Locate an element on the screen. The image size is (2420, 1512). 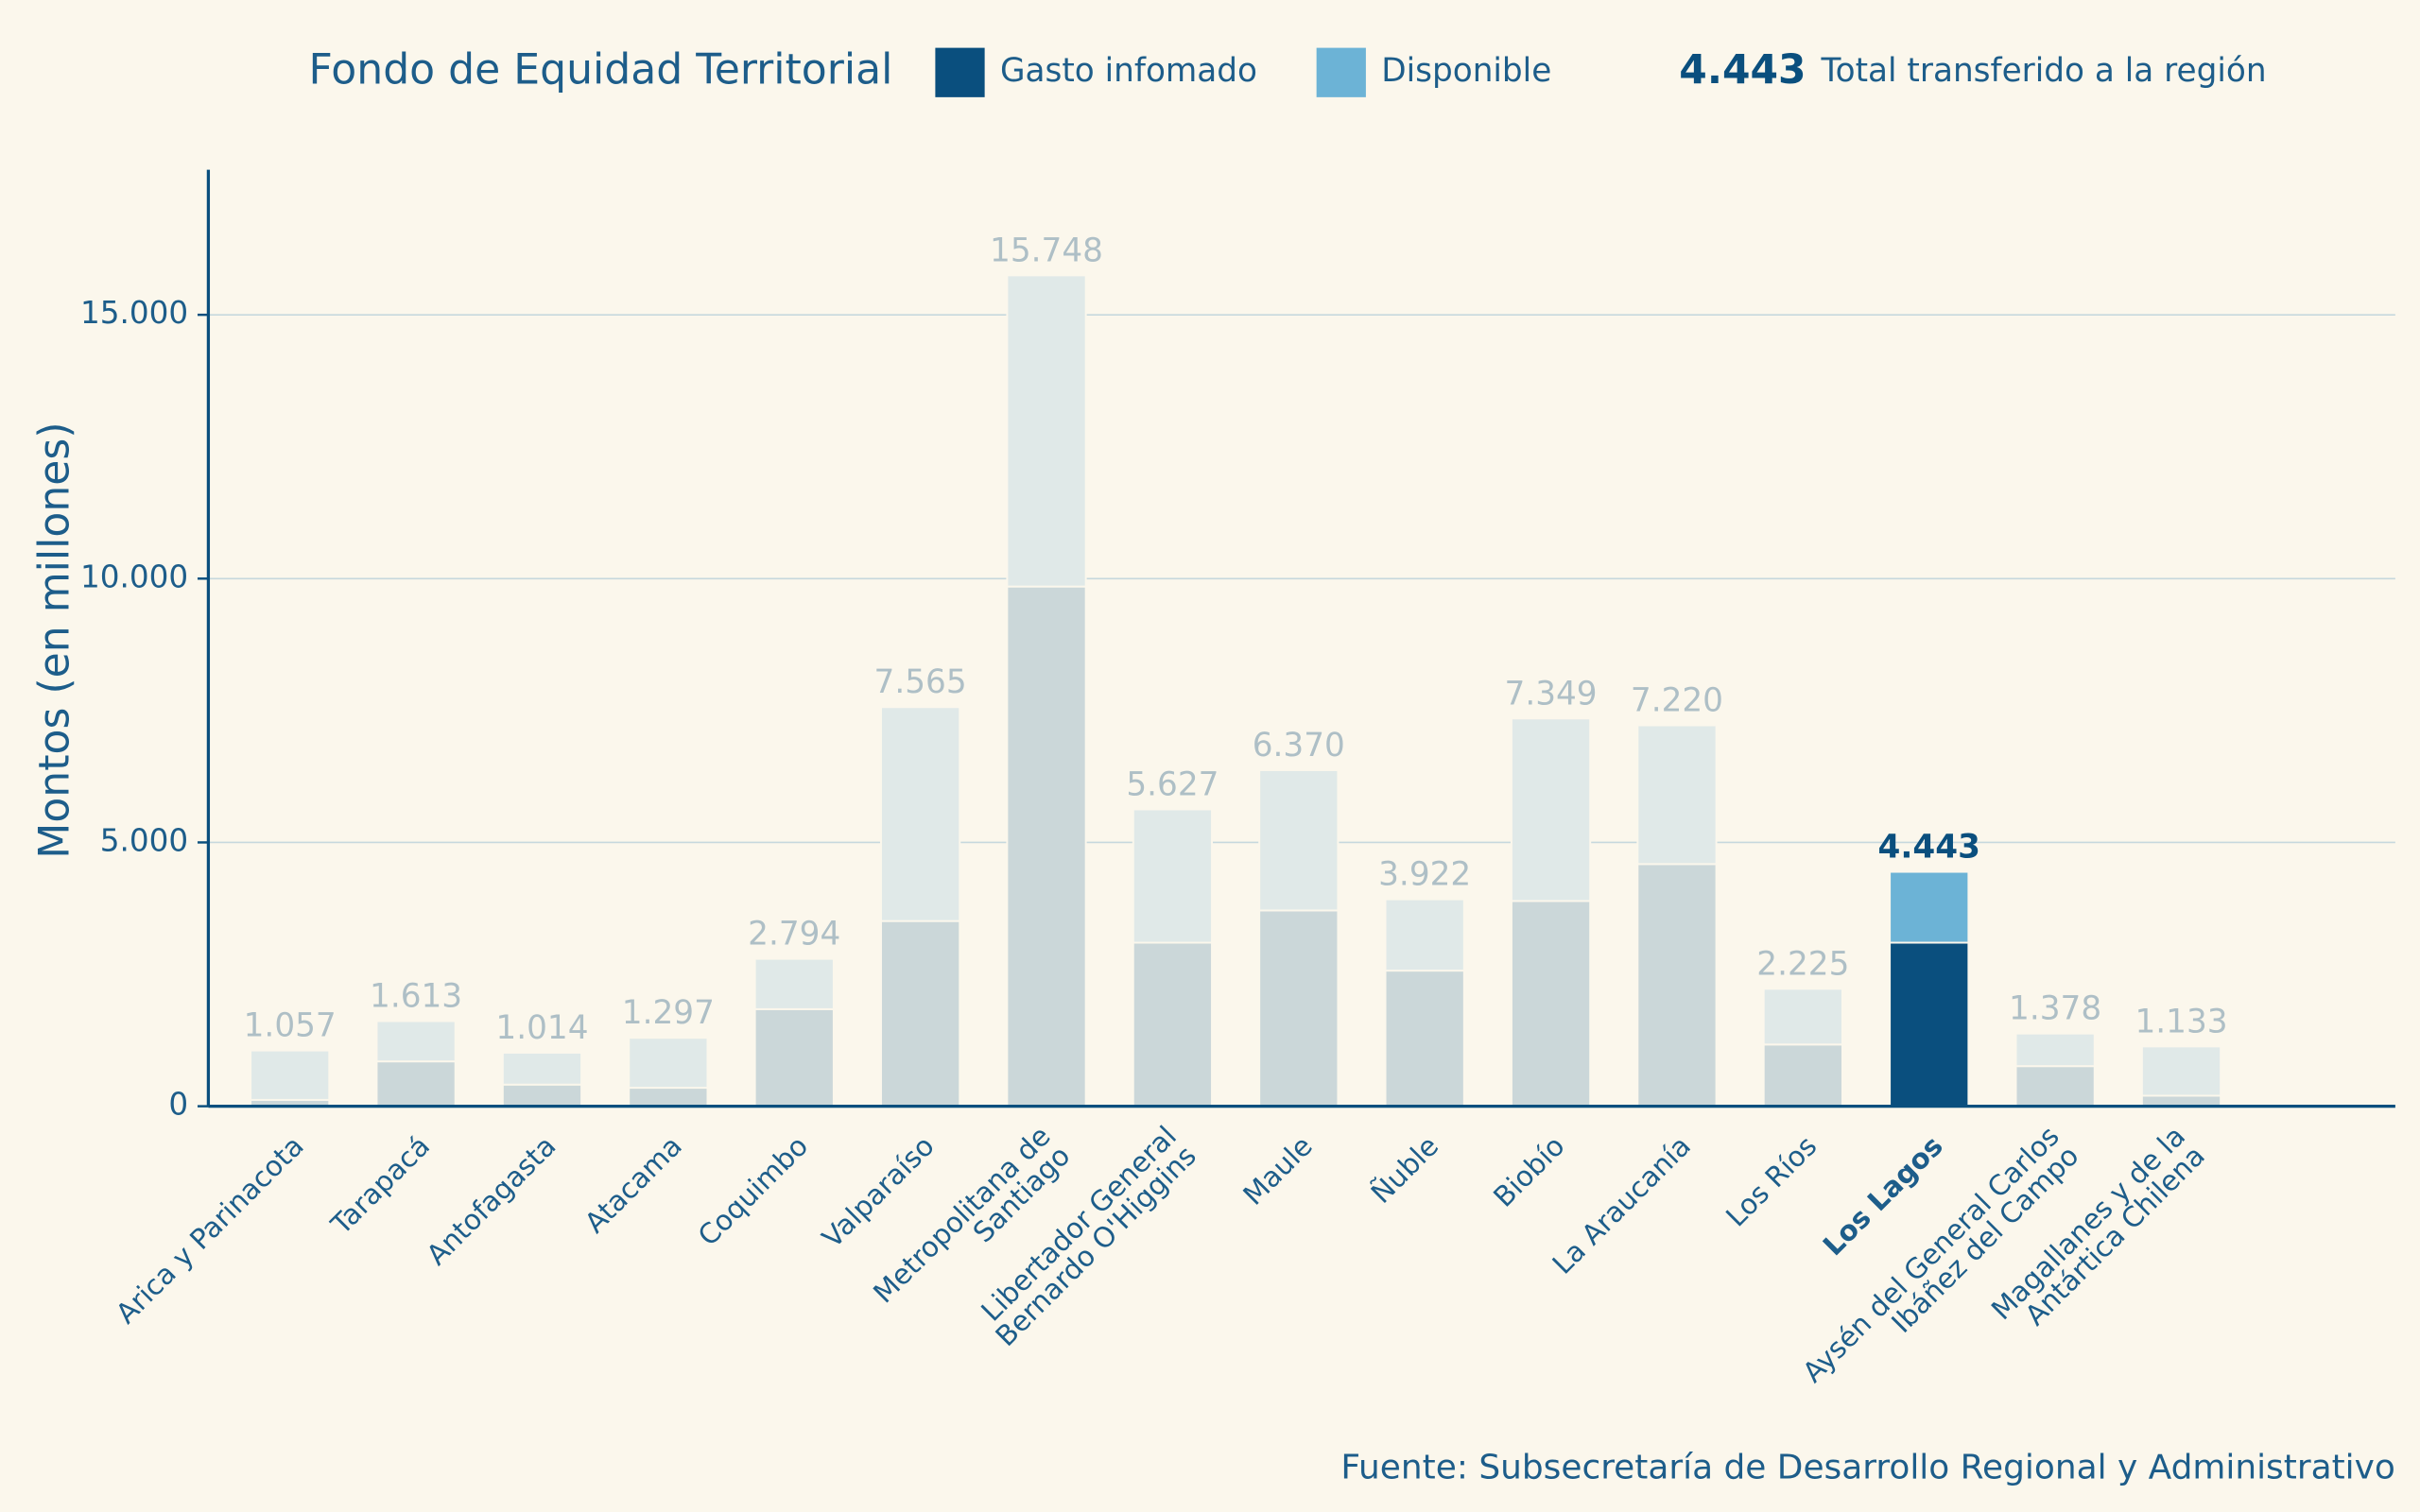
total-label: 5.627 is located at coordinates (1172, 784).